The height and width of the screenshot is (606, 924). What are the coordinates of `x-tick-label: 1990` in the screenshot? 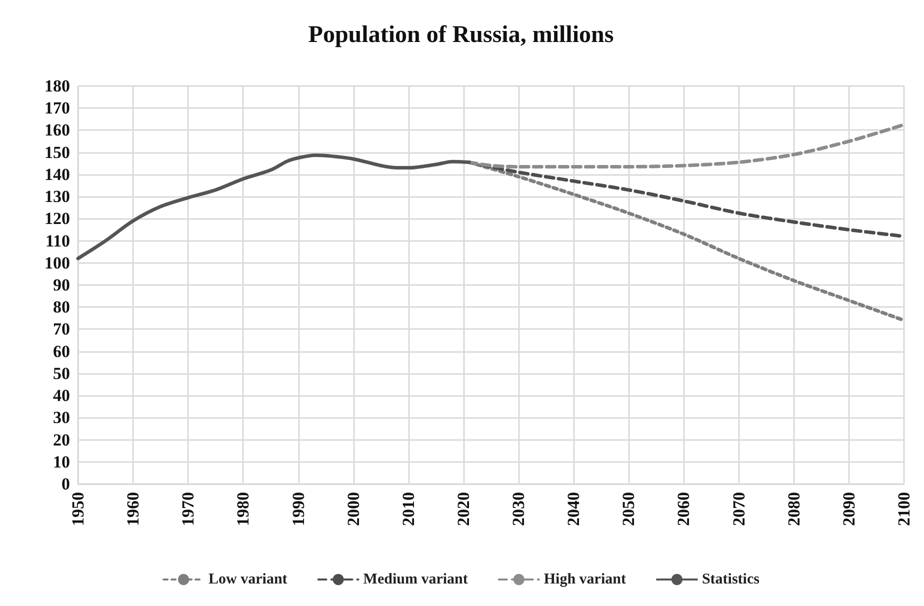 It's located at (298, 509).